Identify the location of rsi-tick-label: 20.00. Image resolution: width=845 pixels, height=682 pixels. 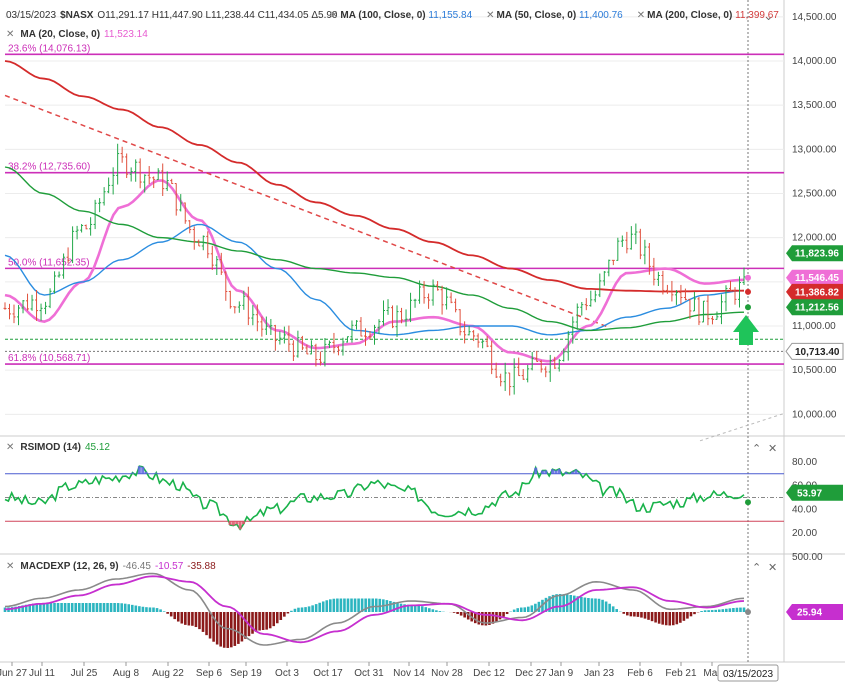
(804, 533).